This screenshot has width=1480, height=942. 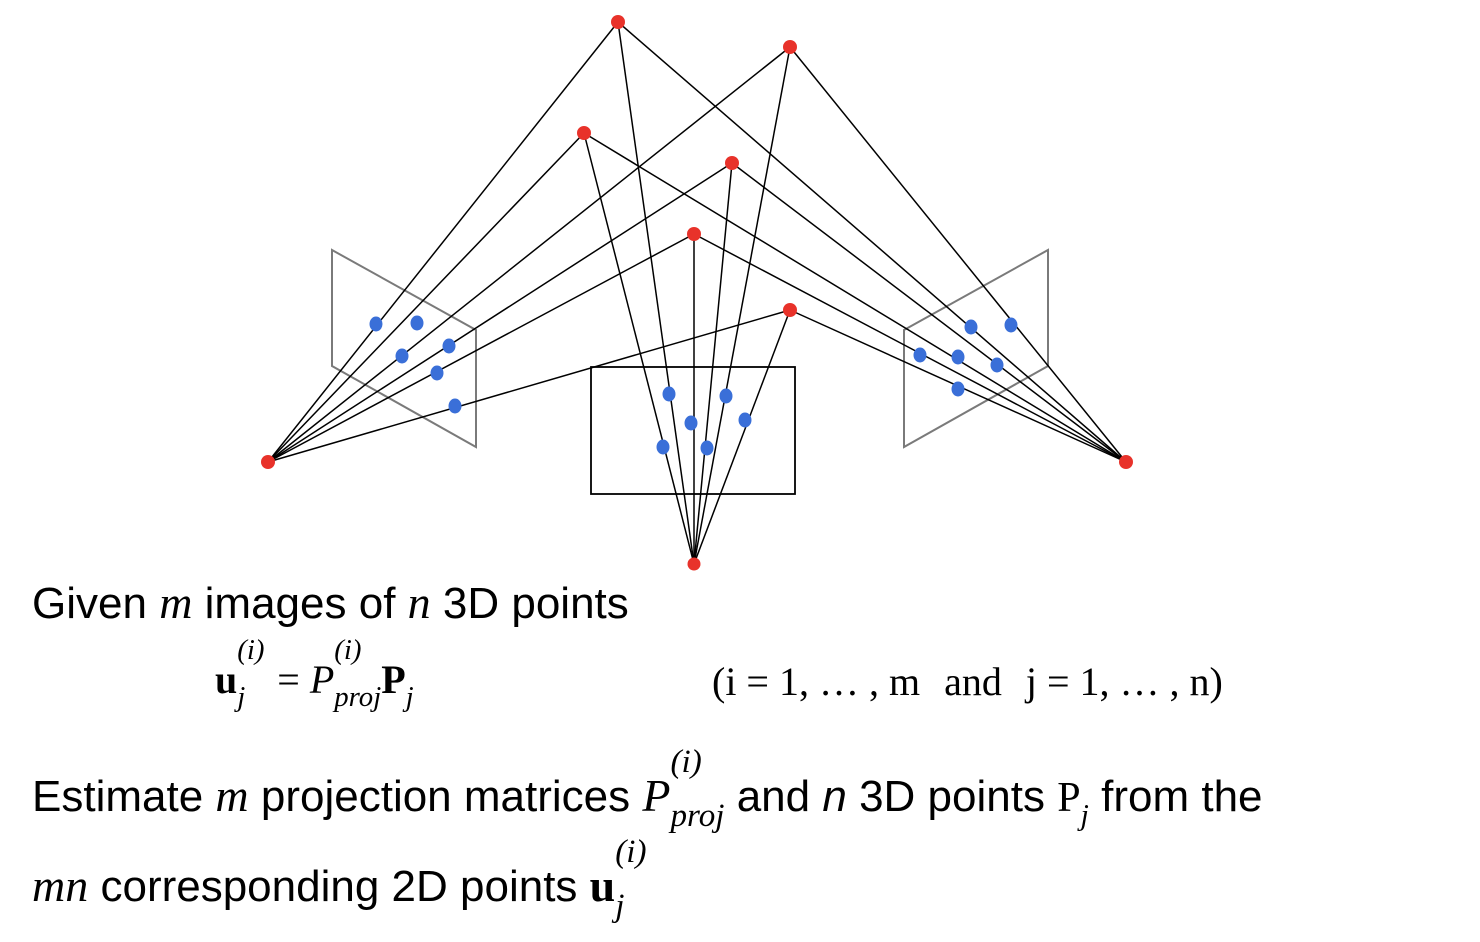 What do you see at coordinates (697, 513) in the screenshot?
I see `camera-centers` at bounding box center [697, 513].